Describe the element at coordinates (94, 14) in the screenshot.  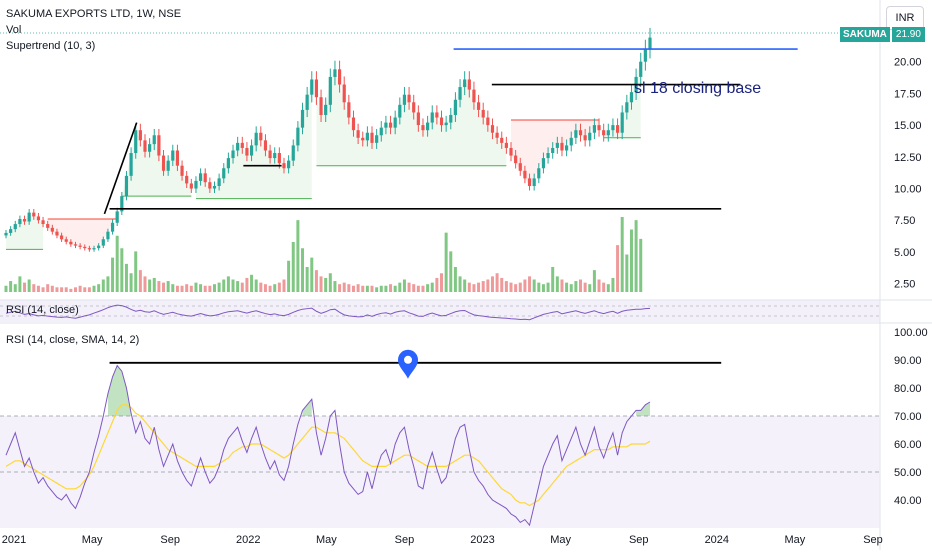
I see `chart-title: SAKUMA EXPORTS LTD, 1W, NSE` at that location.